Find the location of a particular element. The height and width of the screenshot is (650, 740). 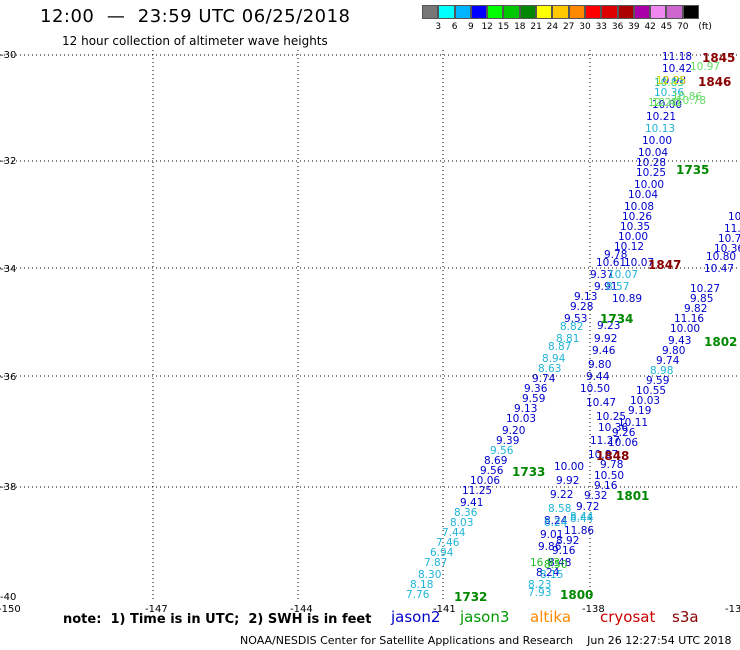

legend-tick-label: 42 is located at coordinates (650, 27).